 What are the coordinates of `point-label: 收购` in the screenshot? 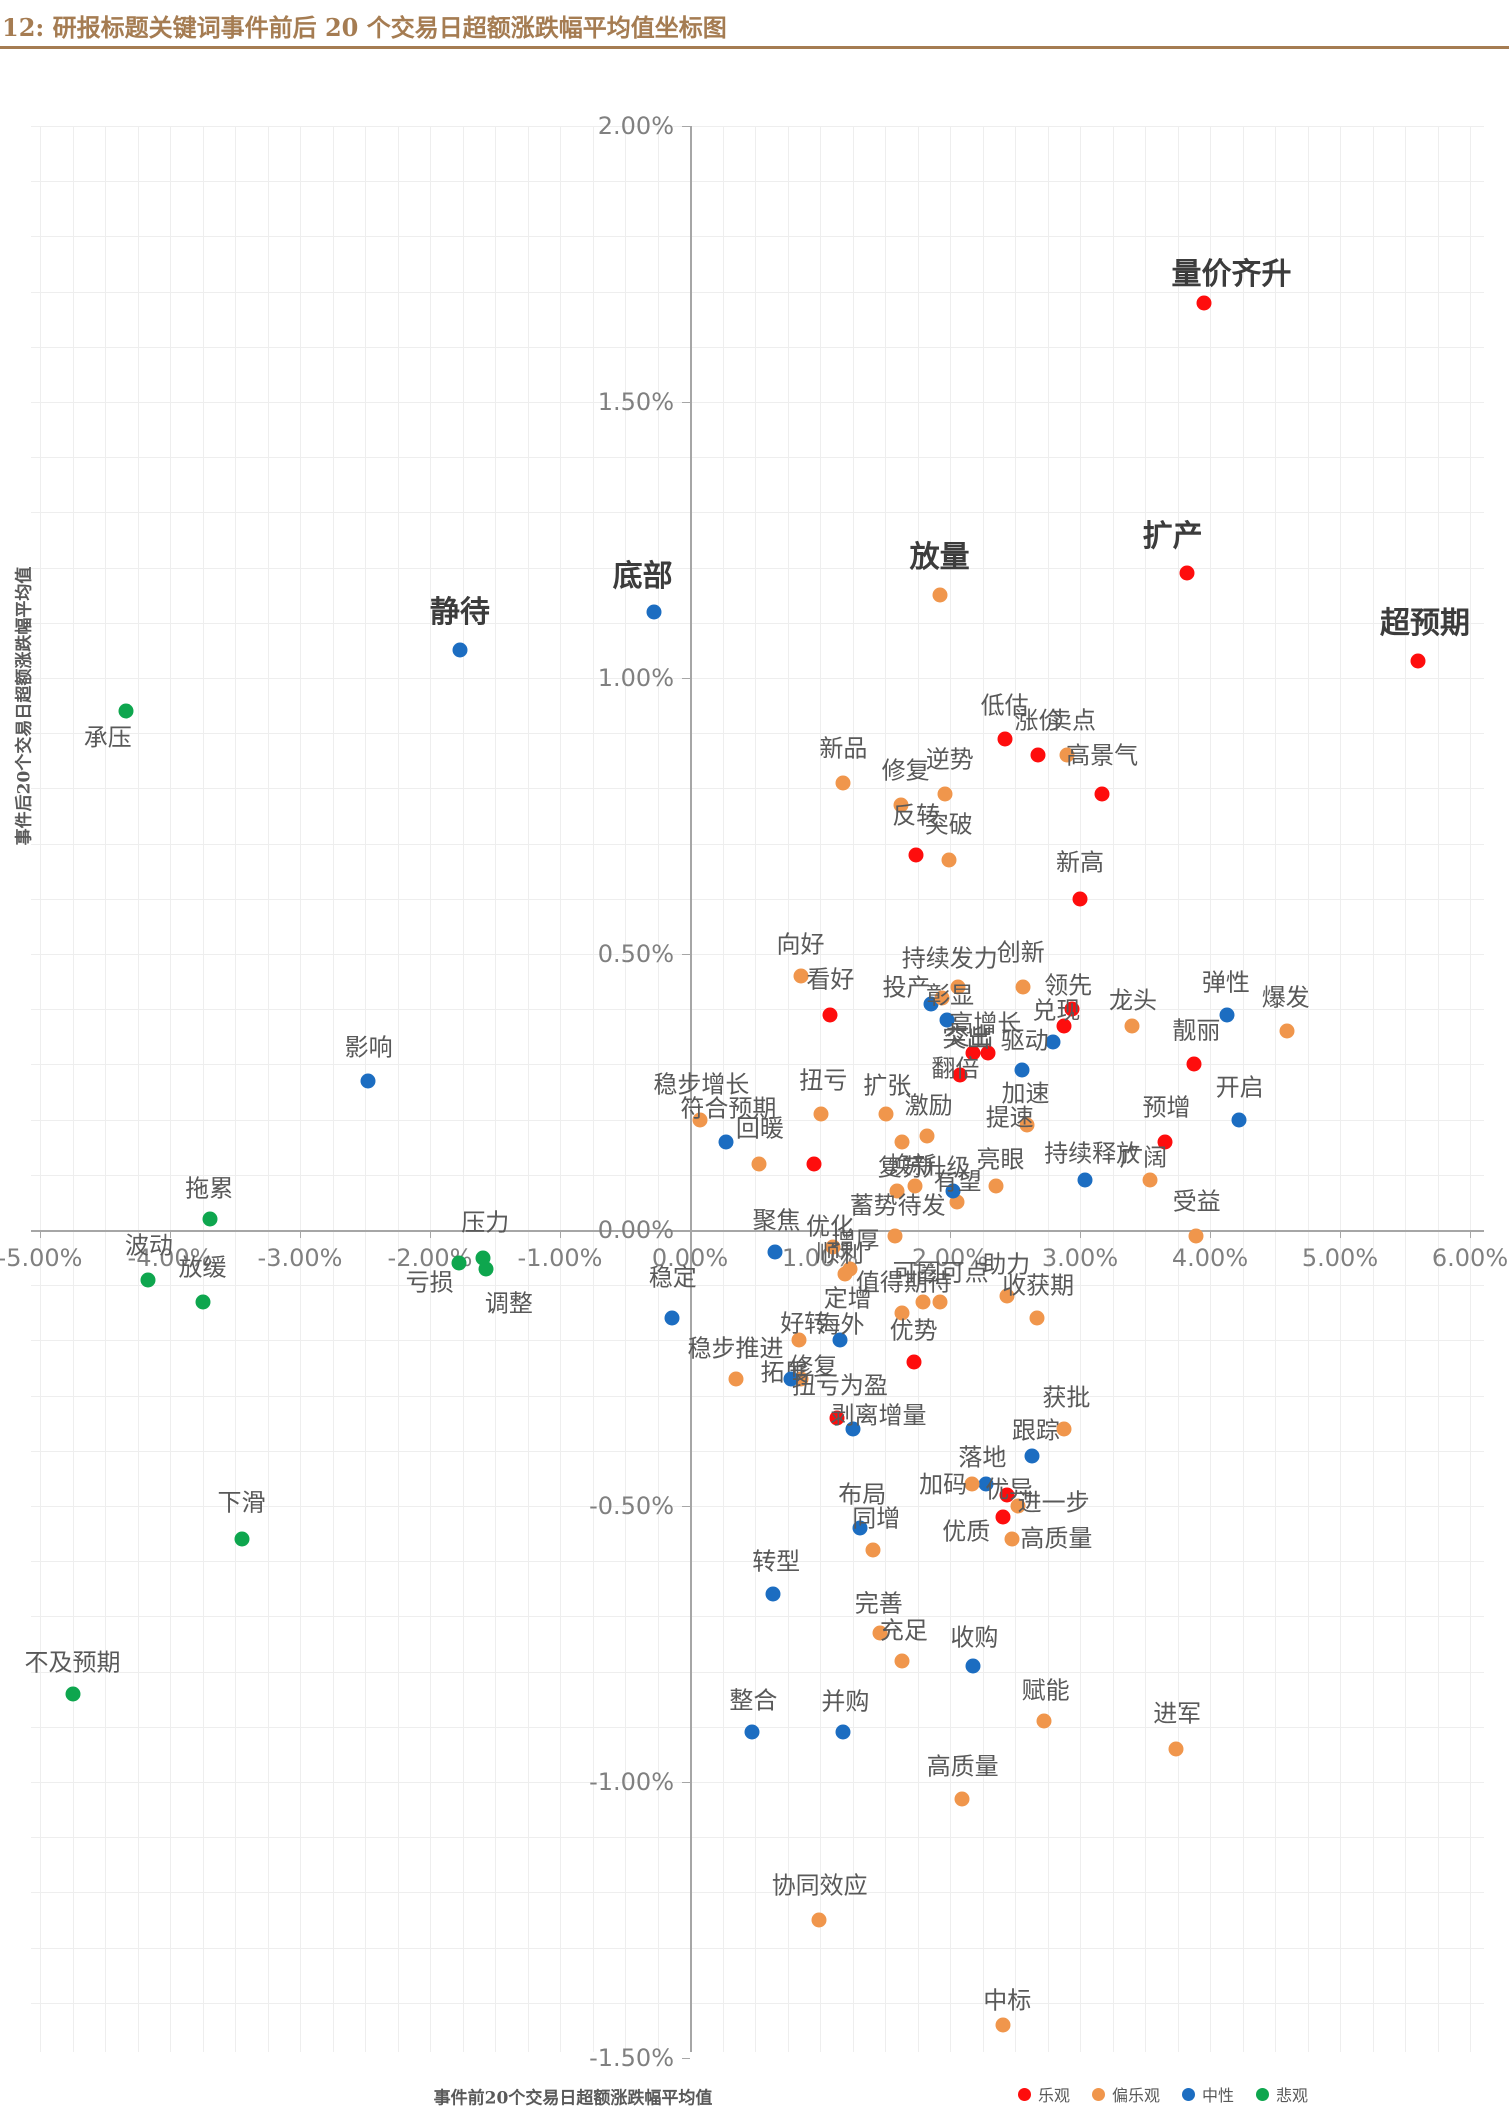 It's located at (974, 1637).